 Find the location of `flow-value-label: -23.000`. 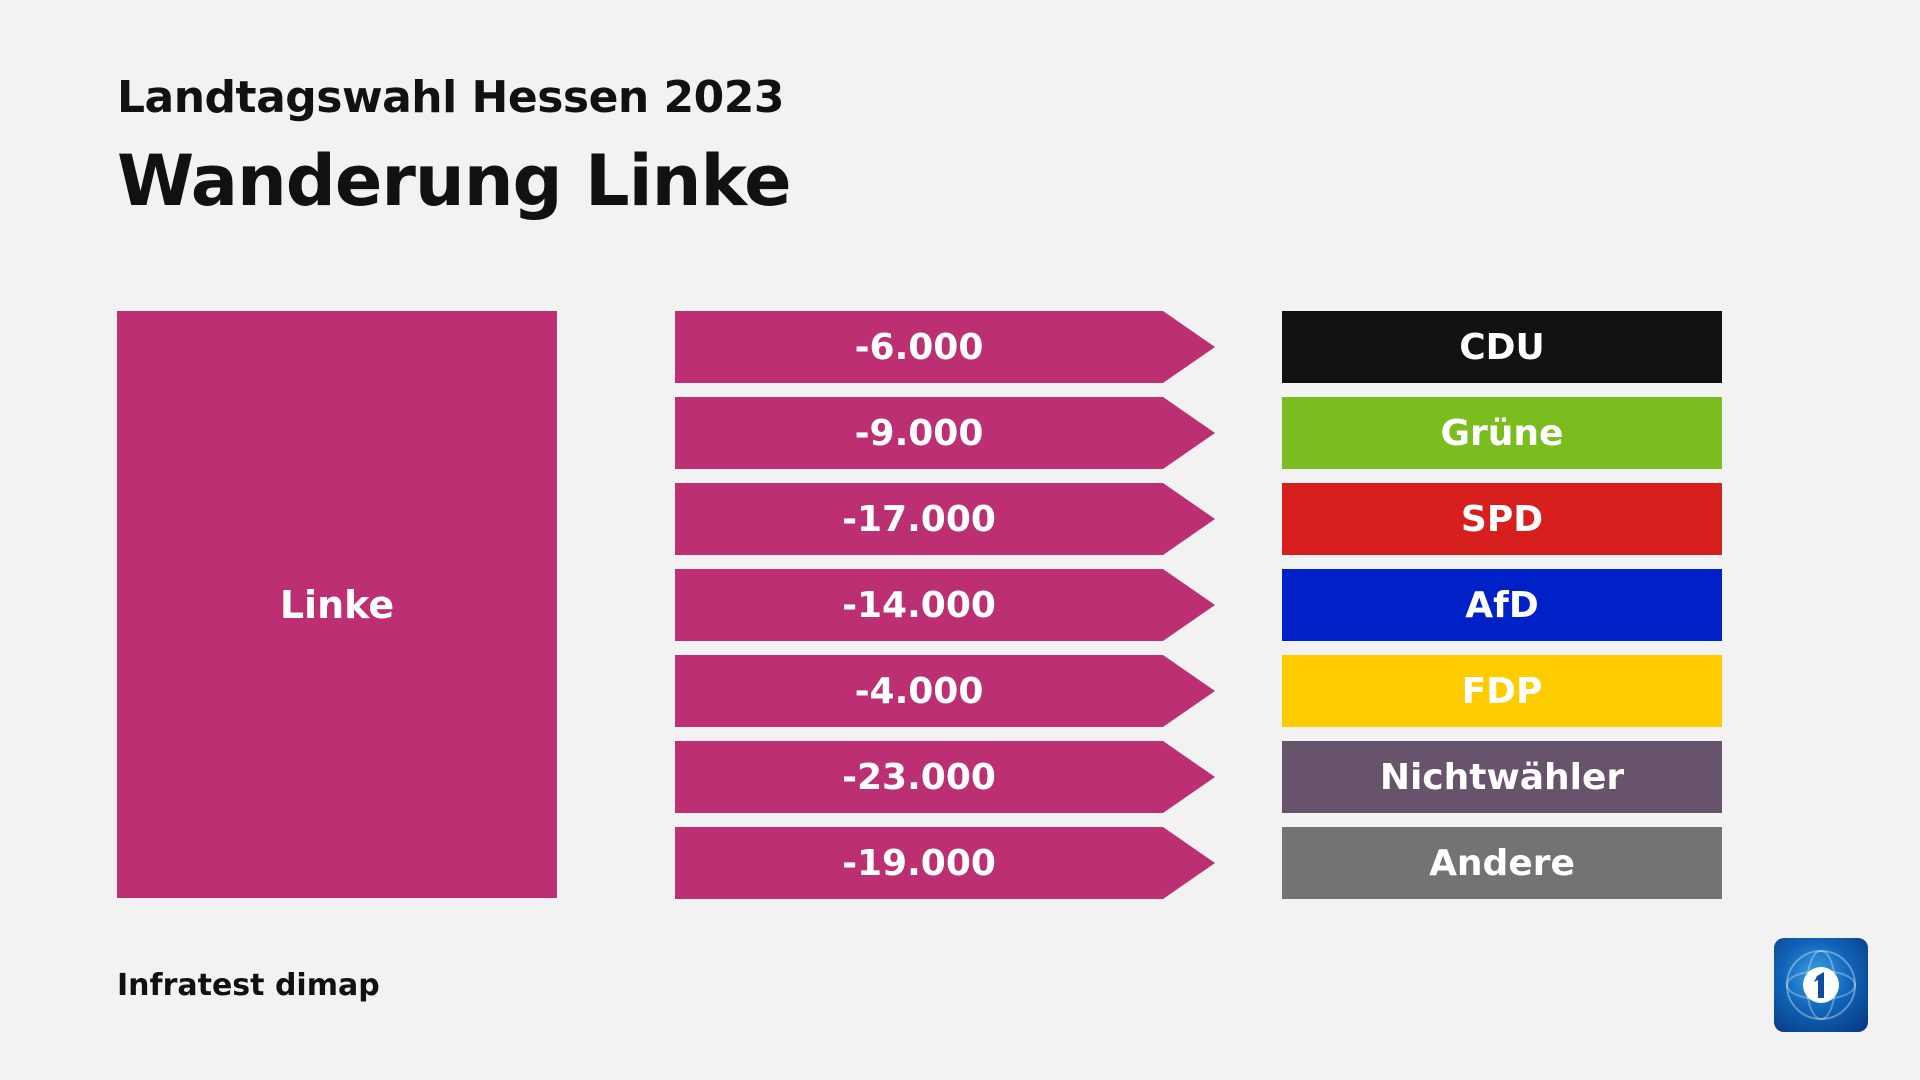

flow-value-label: -23.000 is located at coordinates (919, 777).